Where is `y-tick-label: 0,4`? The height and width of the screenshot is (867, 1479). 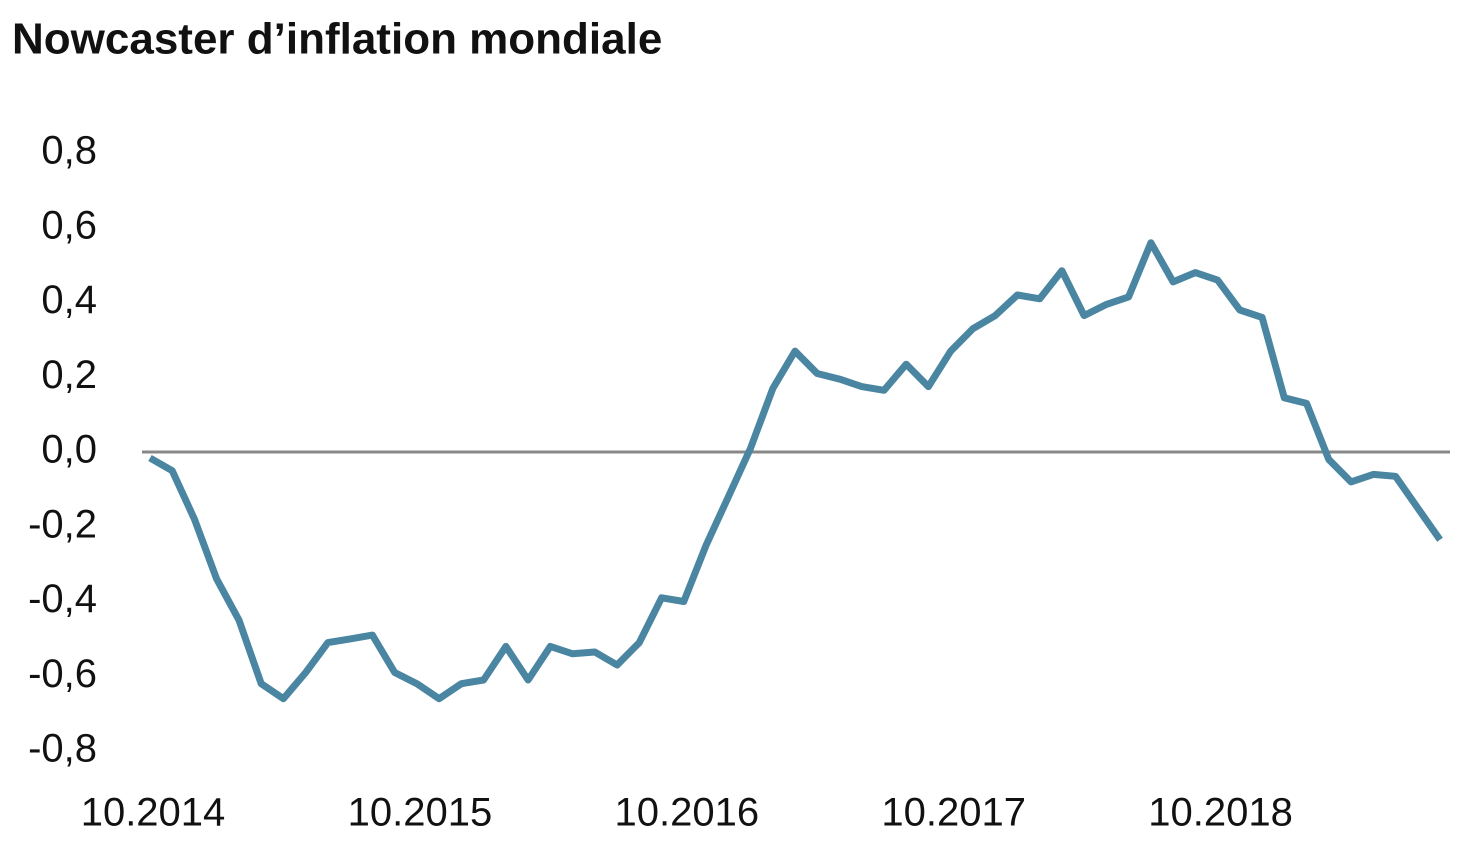
y-tick-label: 0,4 is located at coordinates (69, 300).